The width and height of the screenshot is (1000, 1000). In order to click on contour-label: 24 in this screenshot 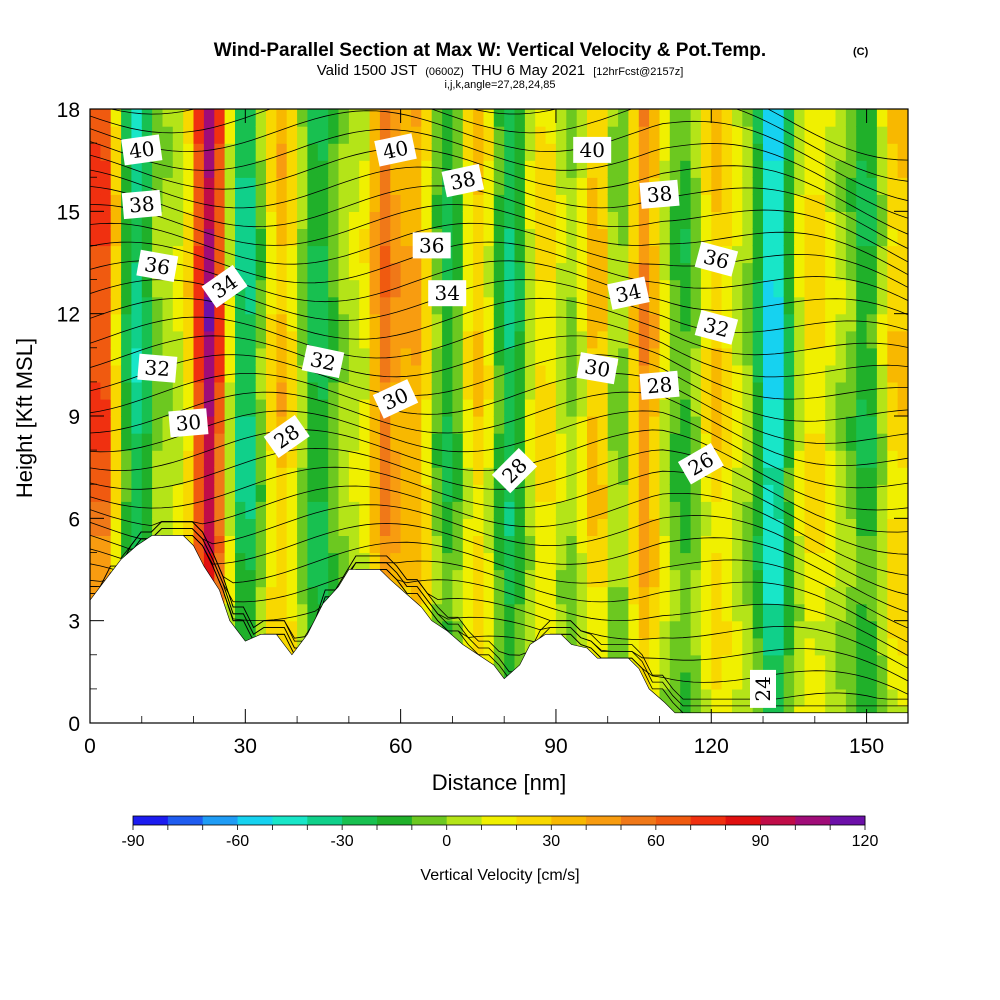, I will do `click(763, 688)`.